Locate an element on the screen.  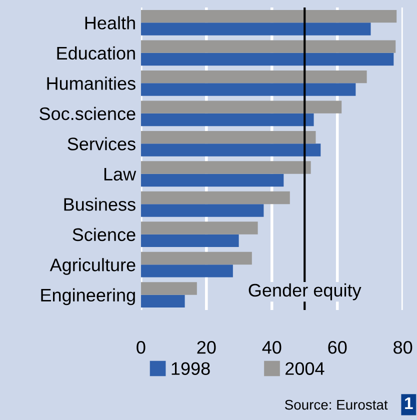
y-tick-label: Humanities is located at coordinates (91, 83).